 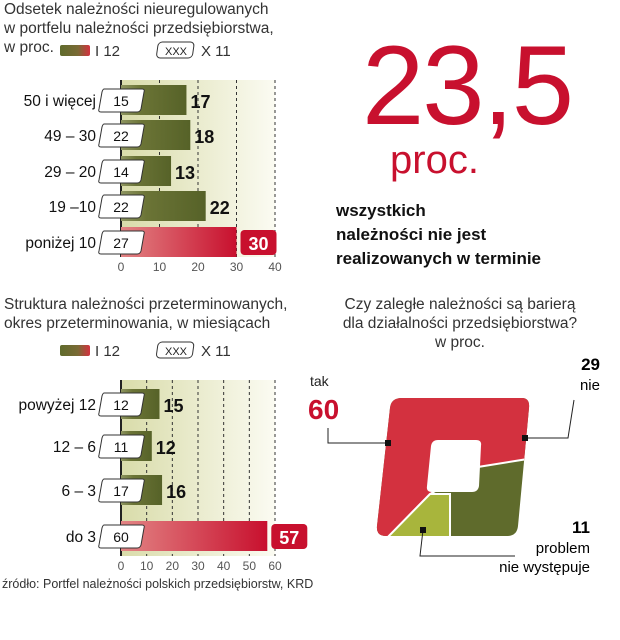 What do you see at coordinates (185, 173) in the screenshot?
I see `chart1-value-label: 13` at bounding box center [185, 173].